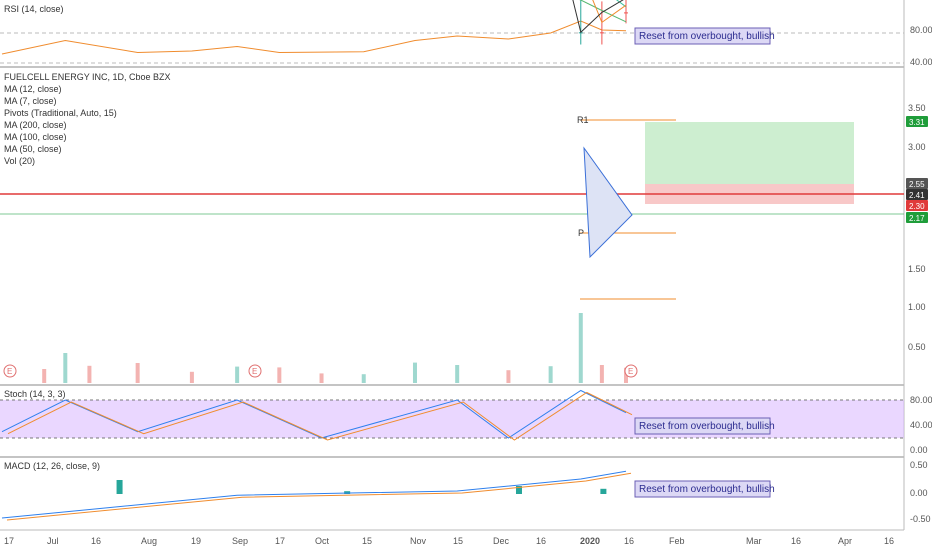 This screenshot has height=555, width=932. Describe the element at coordinates (603, 11) in the screenshot. I see `ma200-line` at that location.